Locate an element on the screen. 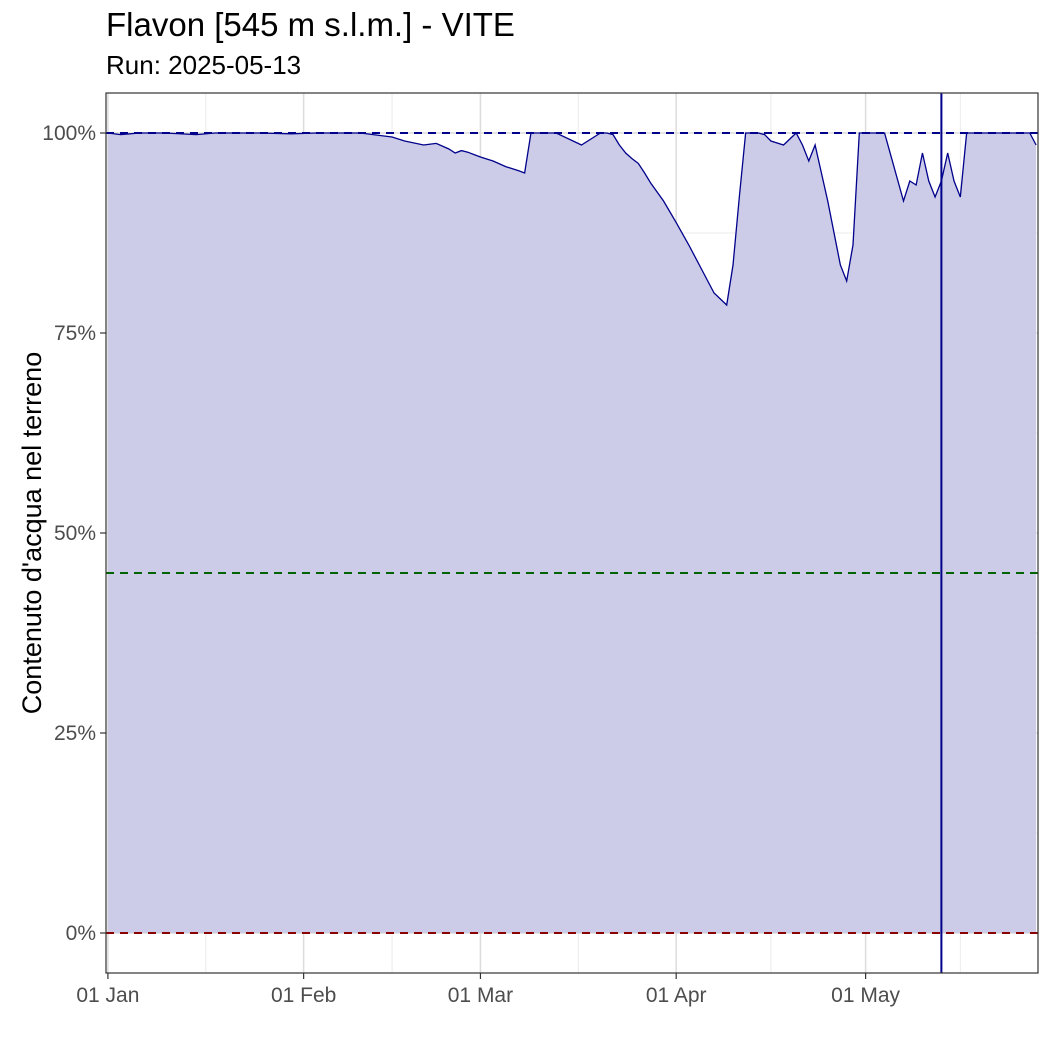  y-axis-title: Contenuto d'acqua nel terreno is located at coordinates (32, 533).